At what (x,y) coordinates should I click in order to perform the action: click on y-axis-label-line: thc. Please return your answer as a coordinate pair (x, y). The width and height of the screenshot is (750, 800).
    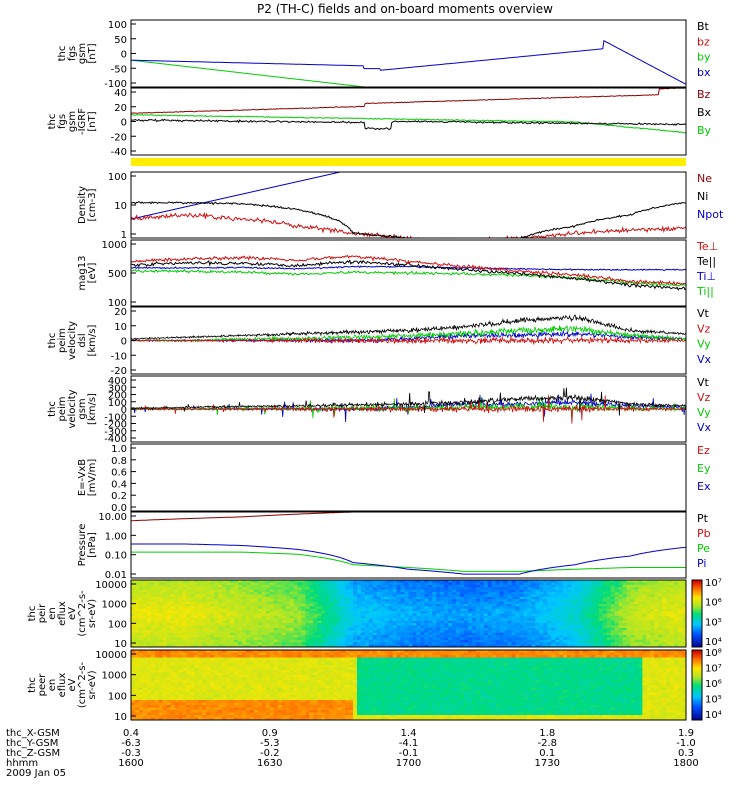
    Looking at the image, I should click on (52, 341).